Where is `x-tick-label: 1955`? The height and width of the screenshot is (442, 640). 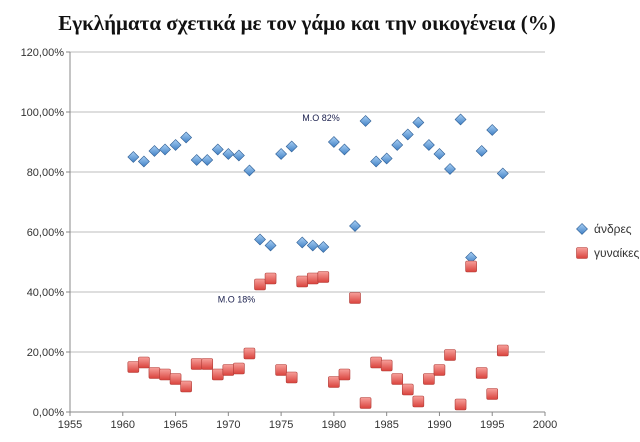
x-tick-label: 1955 is located at coordinates (70, 425).